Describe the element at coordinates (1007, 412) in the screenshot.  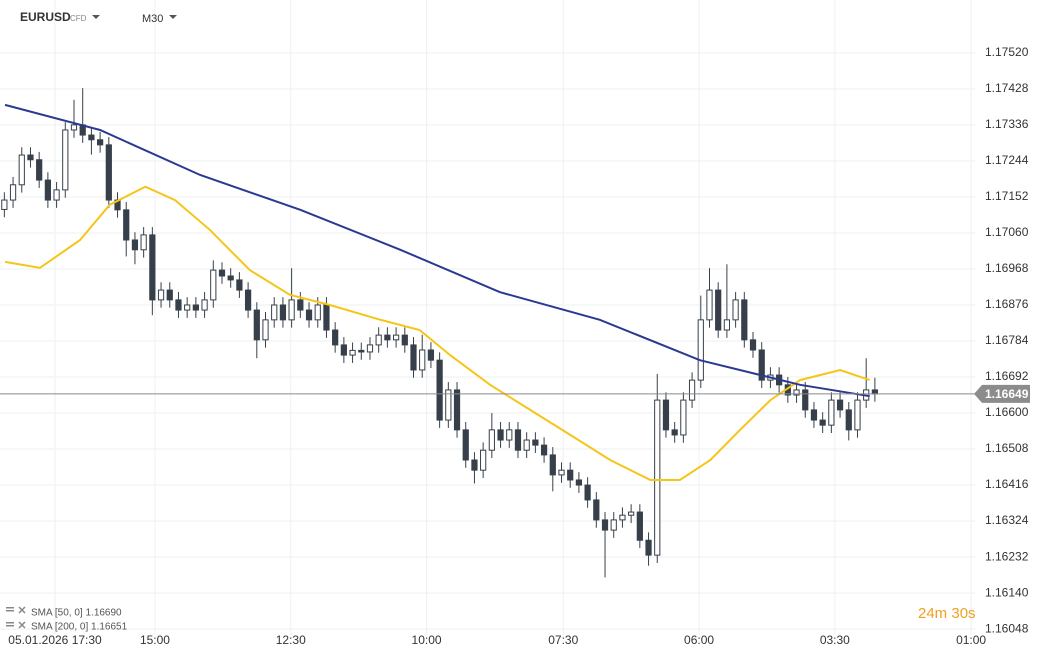
I see `y-tick-label: 1.16600` at that location.